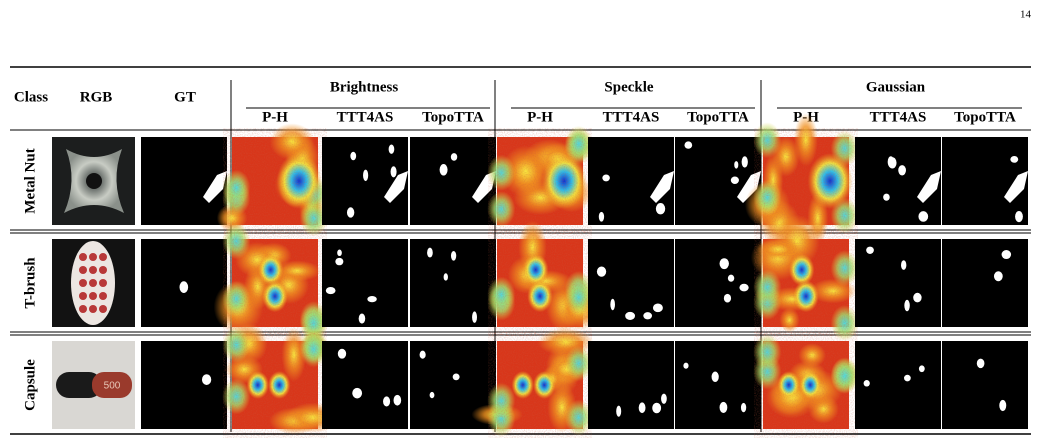 This screenshot has height=446, width=1041. Describe the element at coordinates (896, 87) in the screenshot. I see `group-header: Gaussian` at that location.